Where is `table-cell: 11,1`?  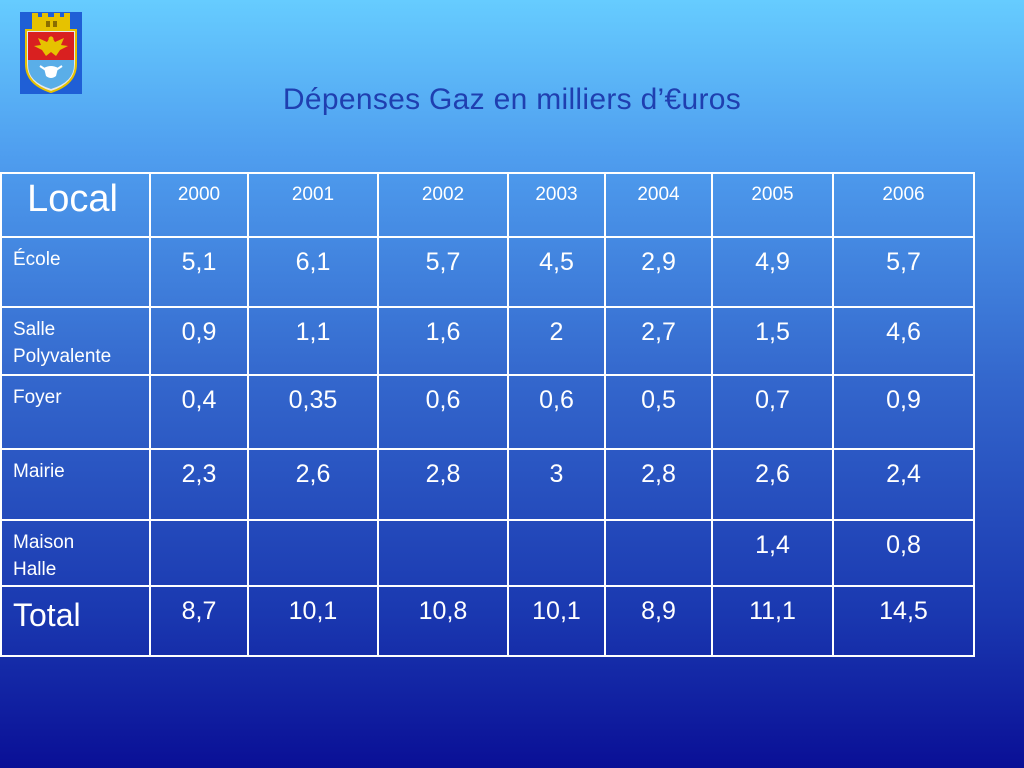
table-cell: 11,1 is located at coordinates (772, 621).